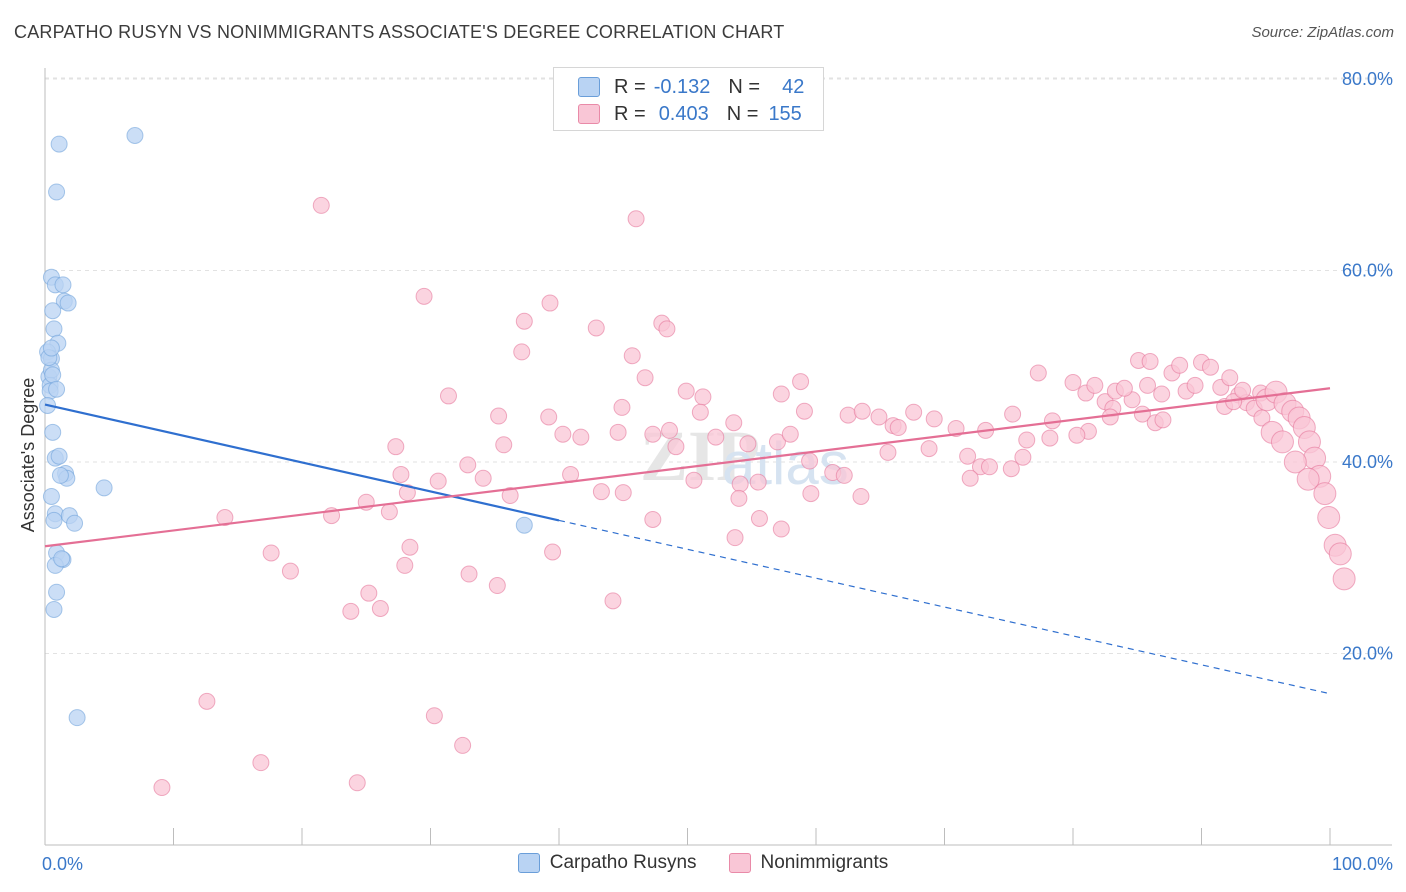  Describe the element at coordinates (742, 113) in the screenshot. I see `legend-n-label: N =` at that location.